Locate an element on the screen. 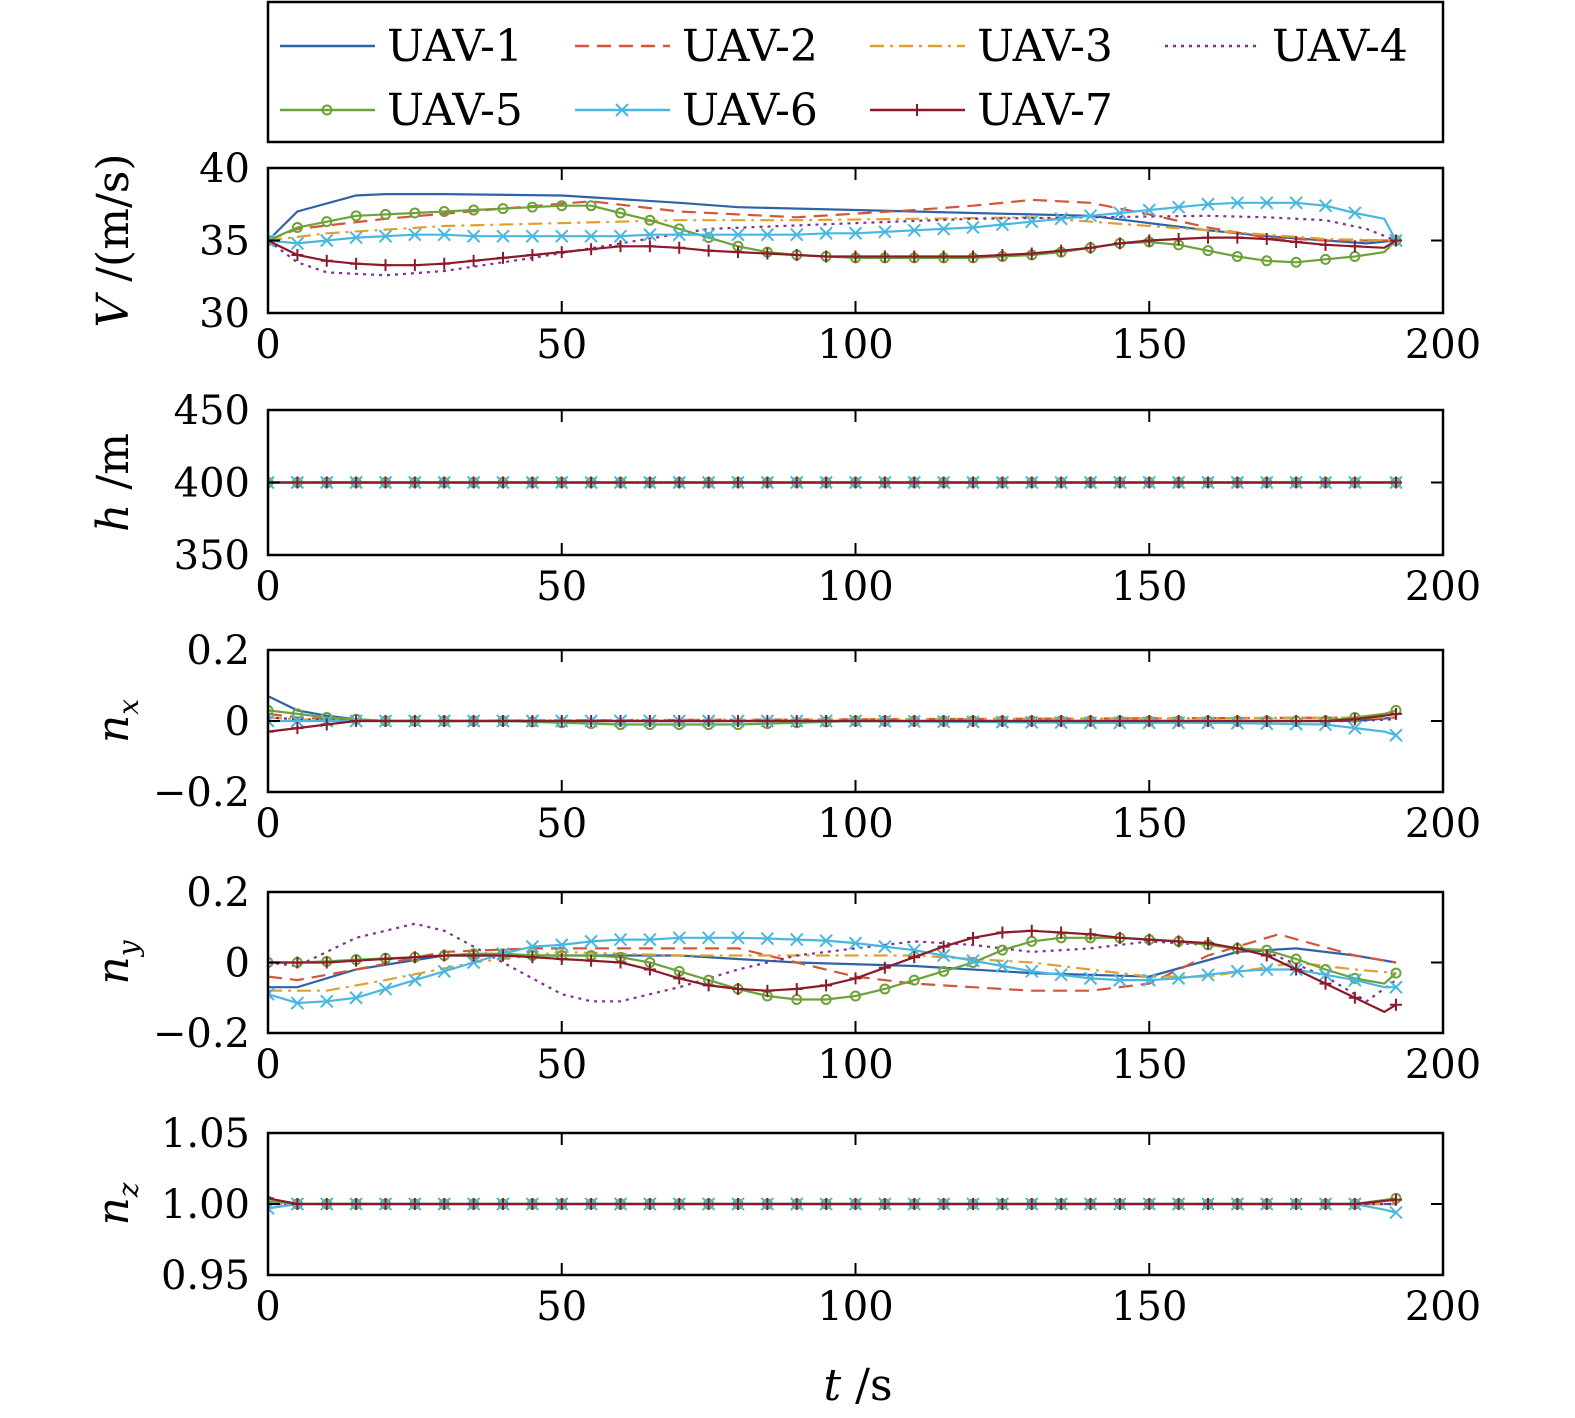 The width and height of the screenshot is (1575, 1418). y-axis-label-var: n is located at coordinates (113, 729).